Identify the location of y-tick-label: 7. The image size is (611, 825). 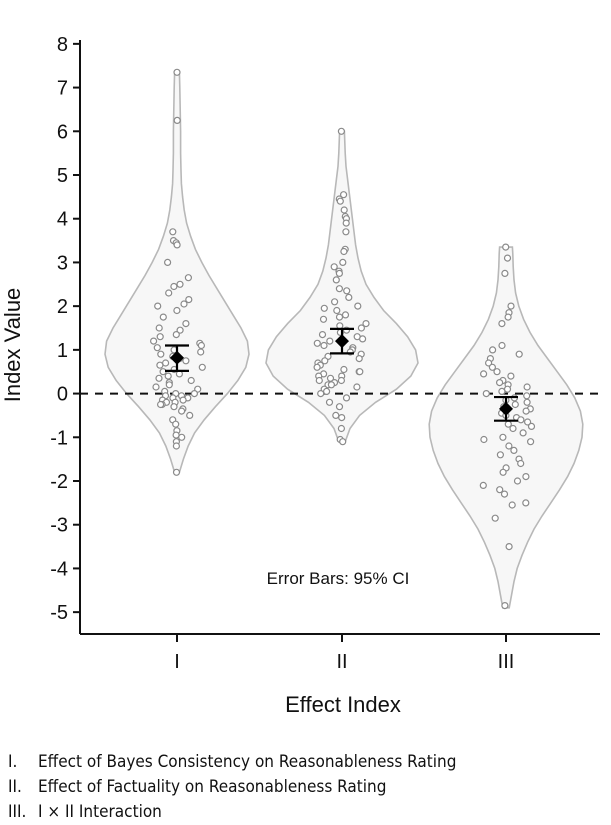
(62, 89).